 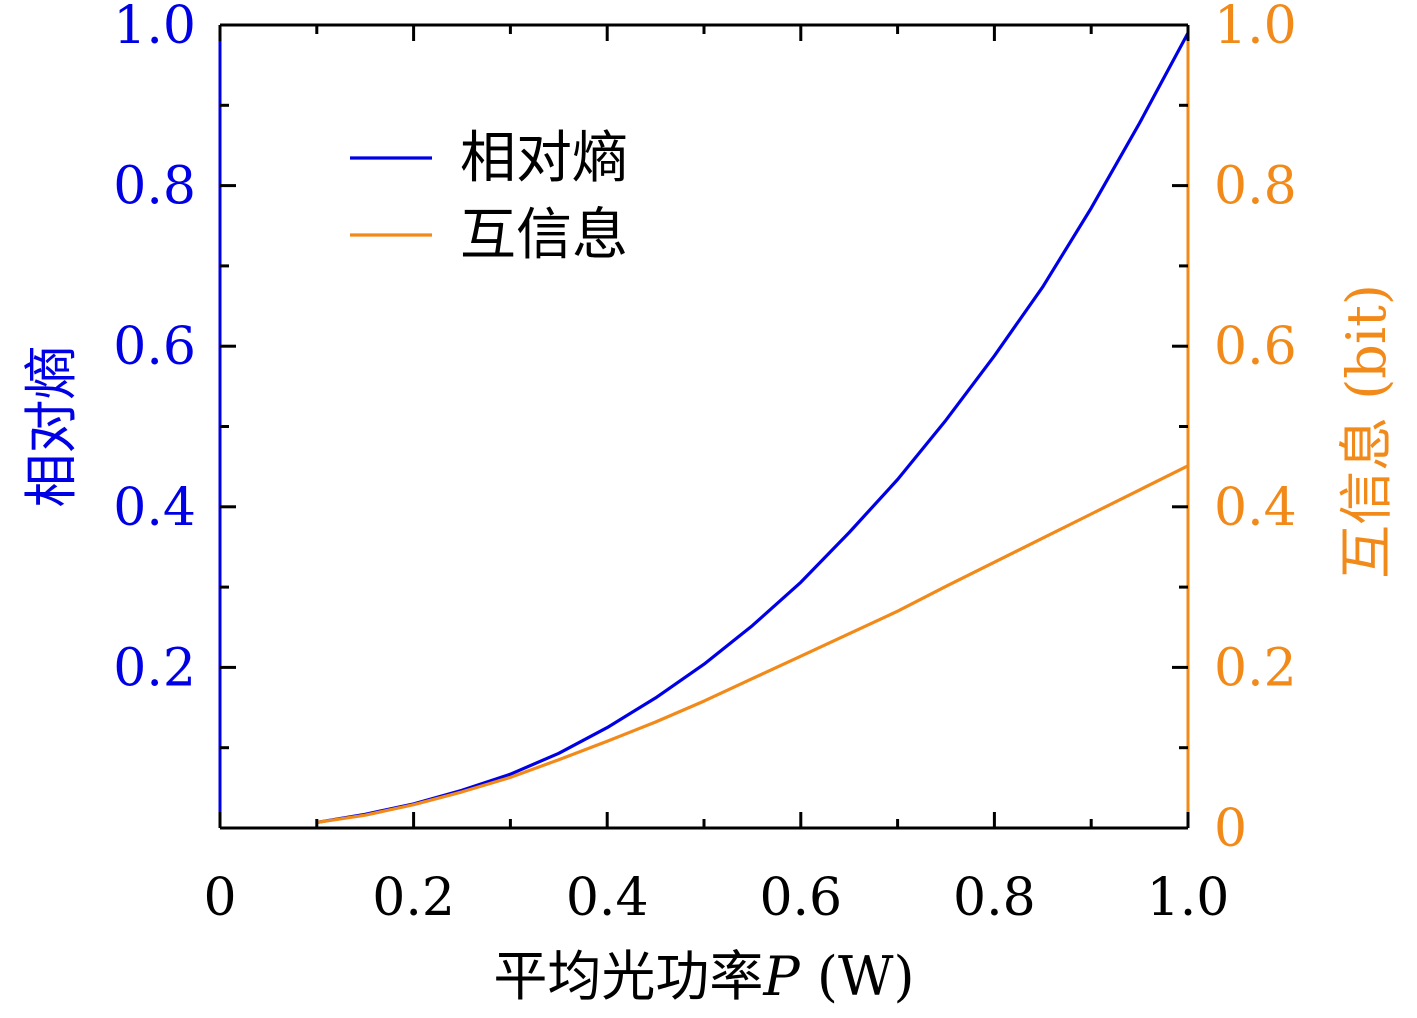 What do you see at coordinates (1188, 898) in the screenshot?
I see `x-tick-label: 1.0` at bounding box center [1188, 898].